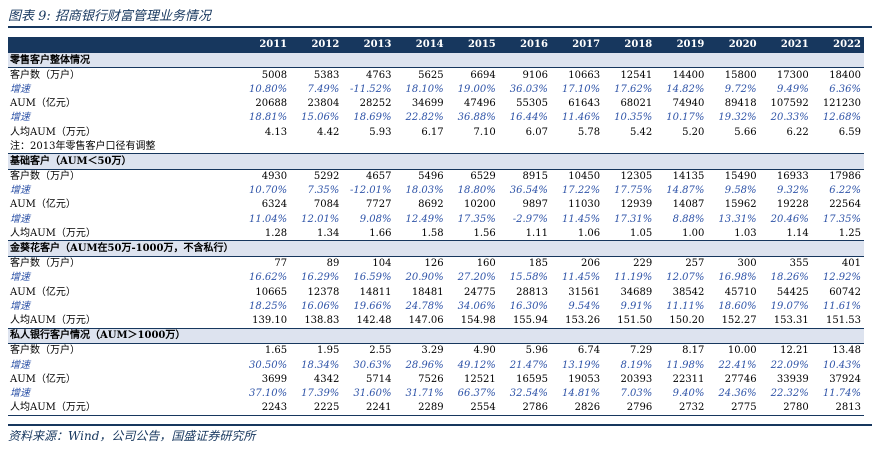 The width and height of the screenshot is (880, 456). Describe the element at coordinates (372, 278) in the screenshot. I see `table-cell: 16.59%` at that location.